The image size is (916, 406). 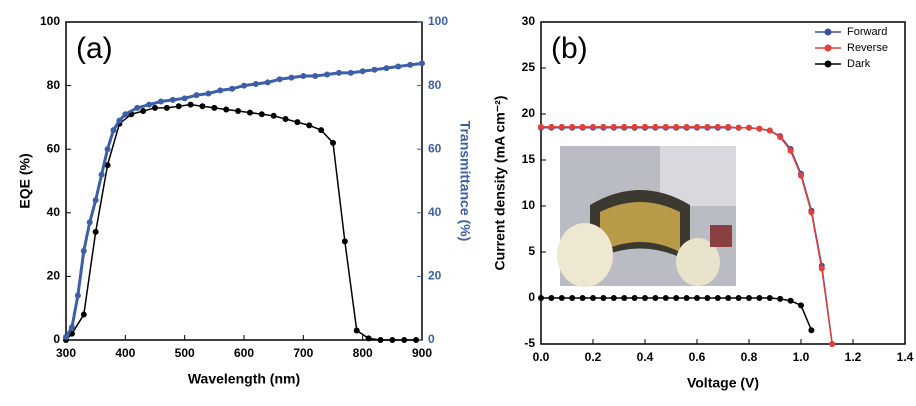 I want to click on panel-label: (b), so click(x=569, y=48).